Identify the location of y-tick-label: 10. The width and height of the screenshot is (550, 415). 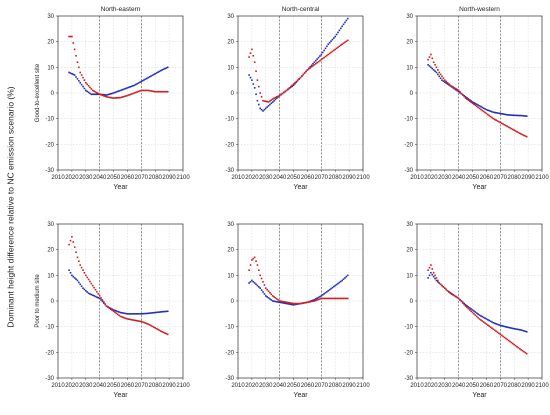
(230, 276).